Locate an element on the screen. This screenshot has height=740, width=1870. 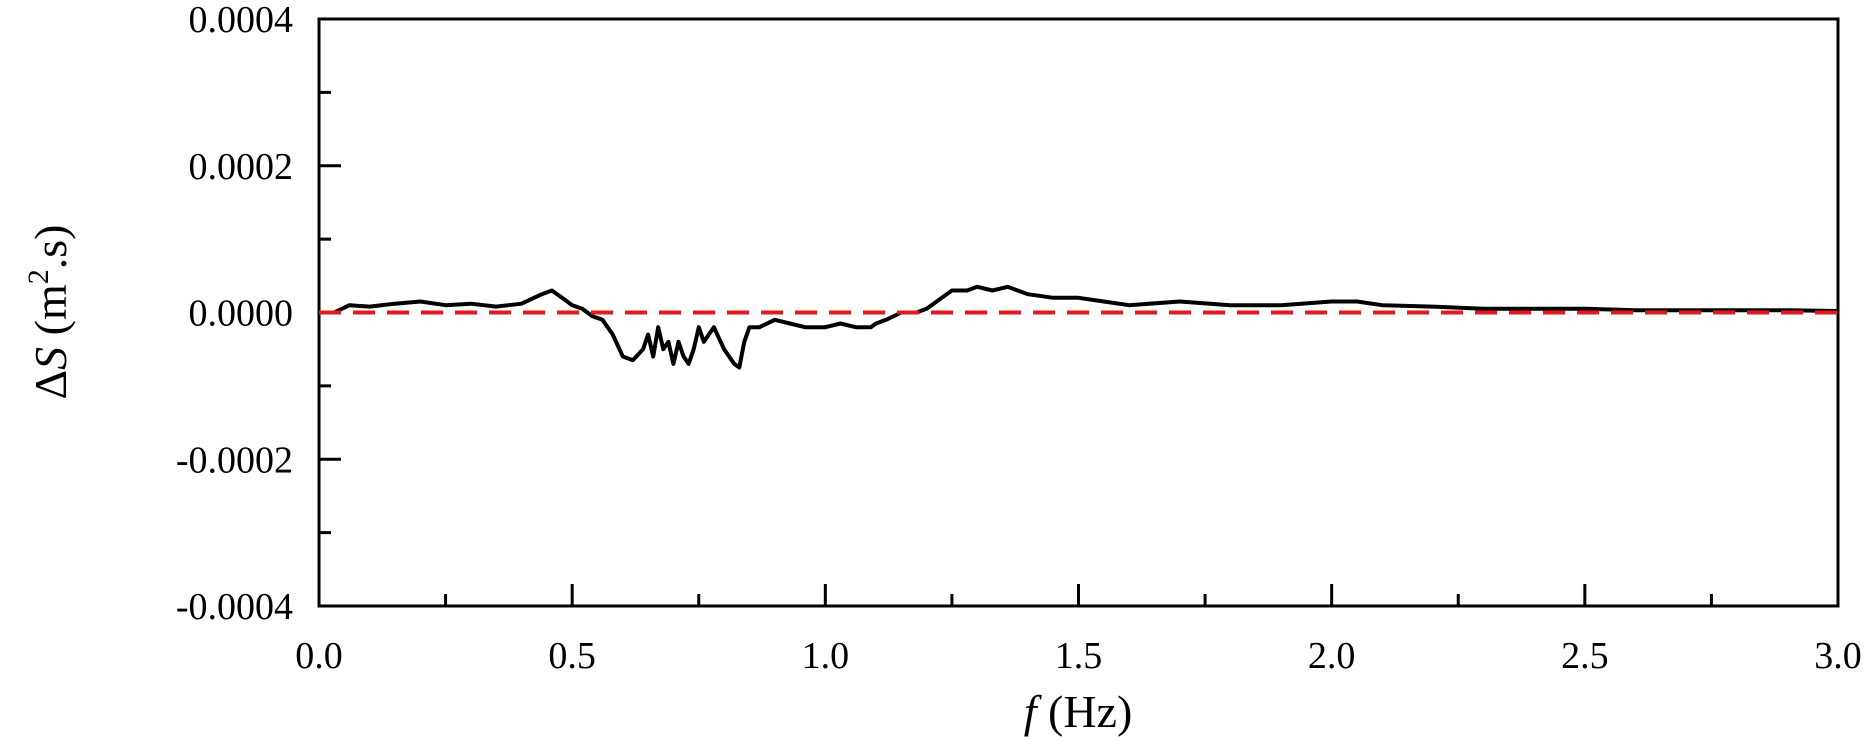
y-tick-label: 0.0004 is located at coordinates (241, 20).